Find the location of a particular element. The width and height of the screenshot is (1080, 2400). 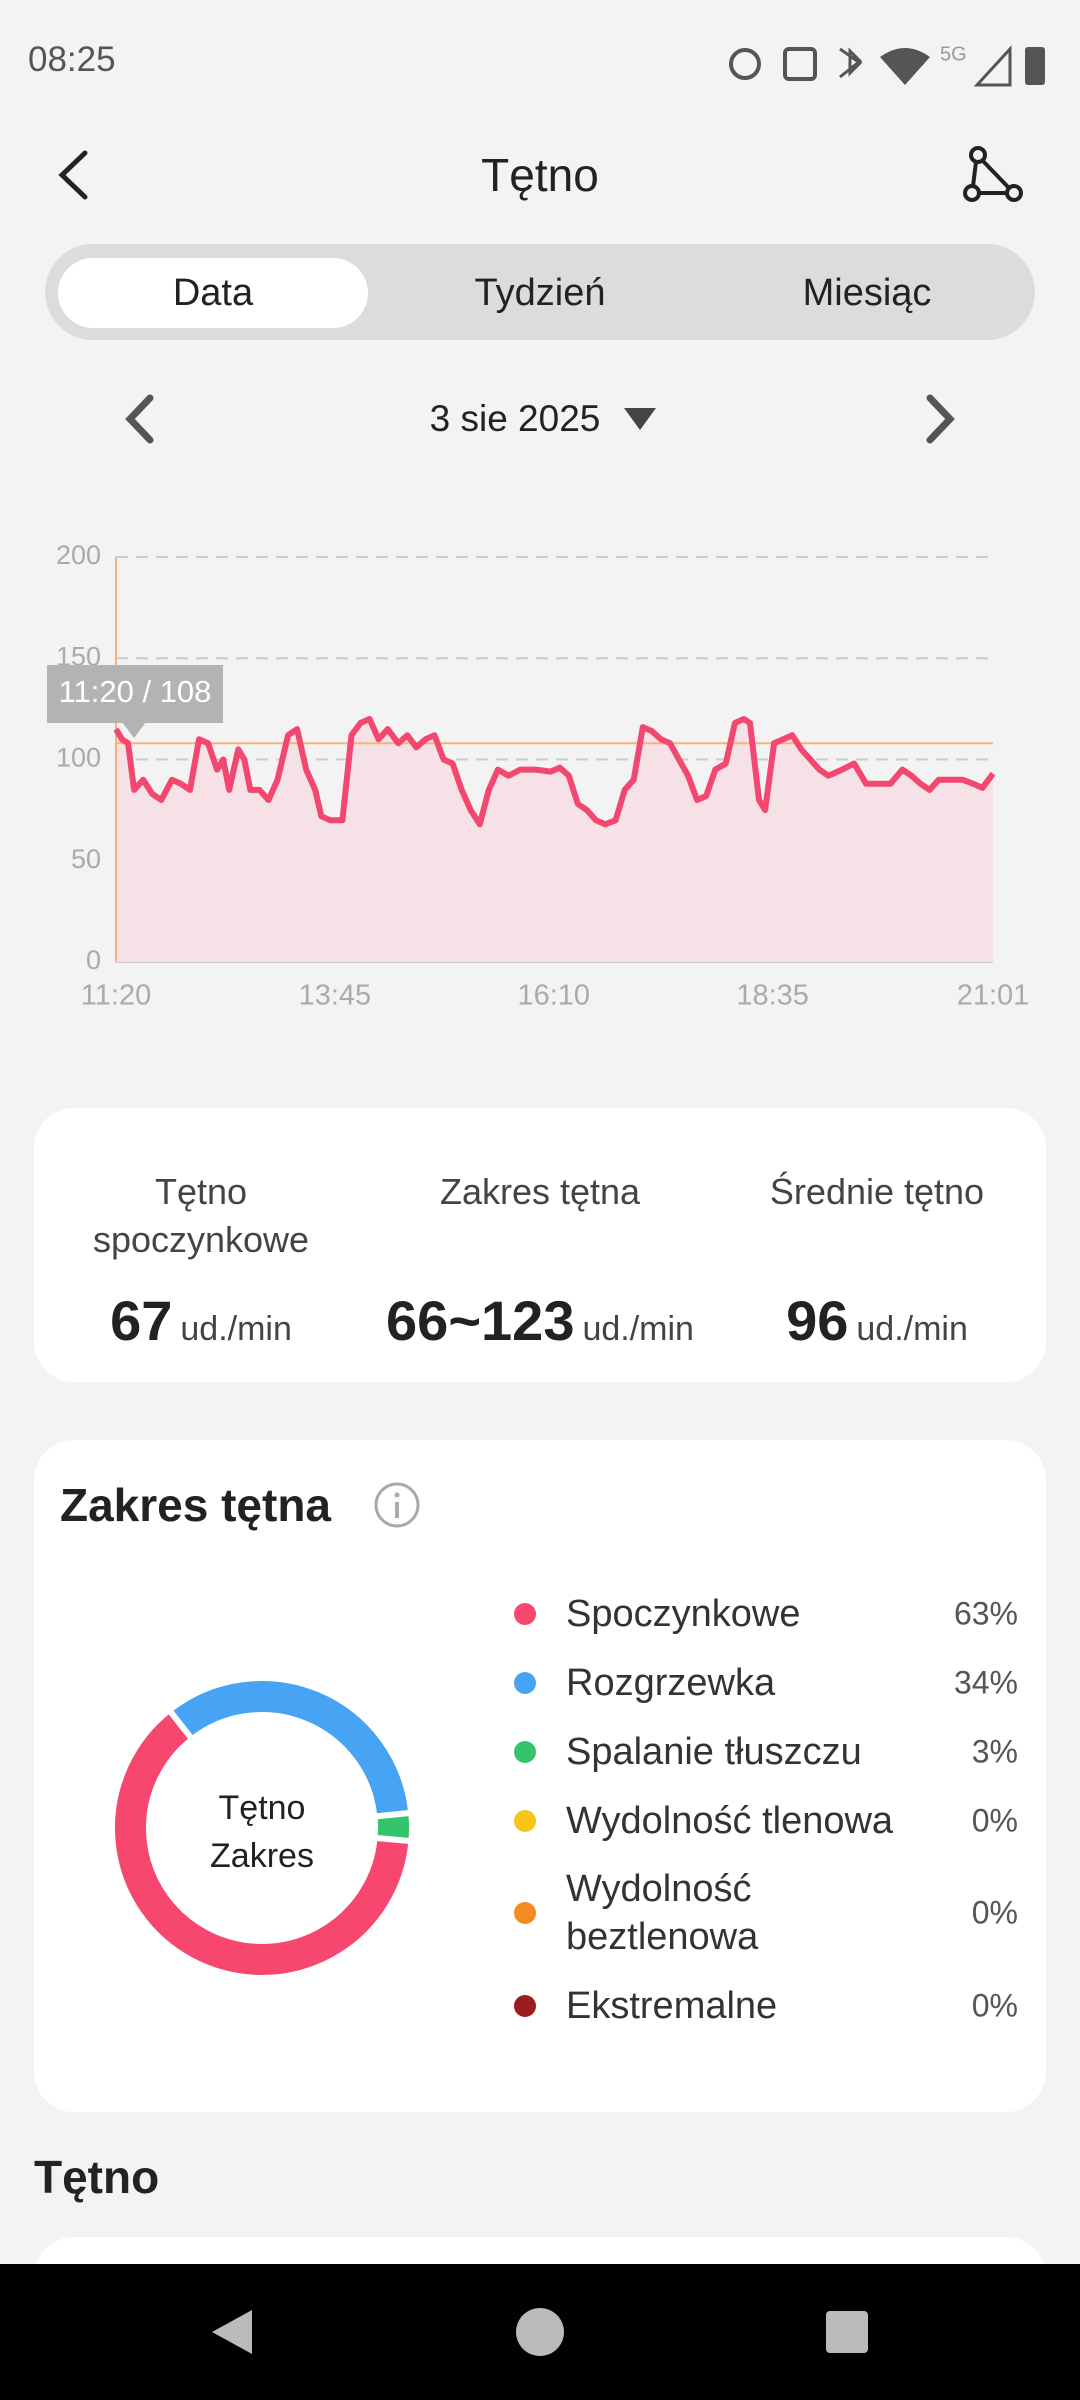

stat-label: Zakres tętna is located at coordinates (540, 1191).